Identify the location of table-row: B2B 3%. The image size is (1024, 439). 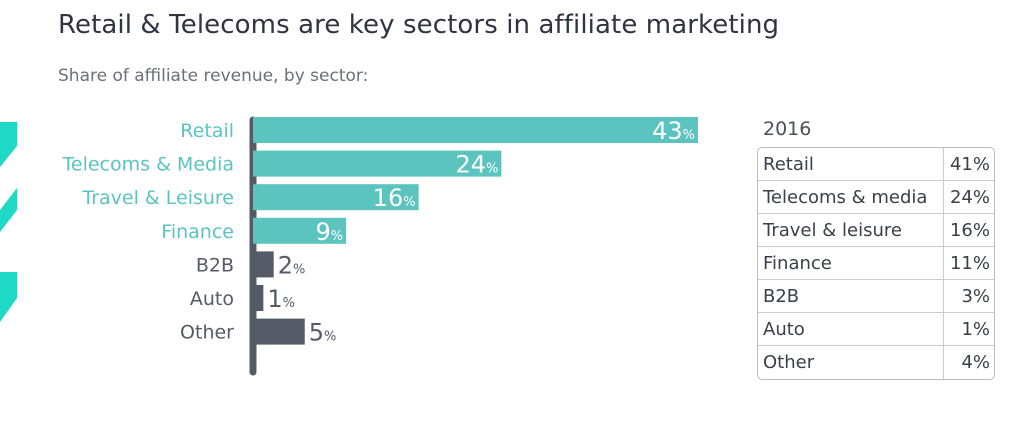
(876, 296).